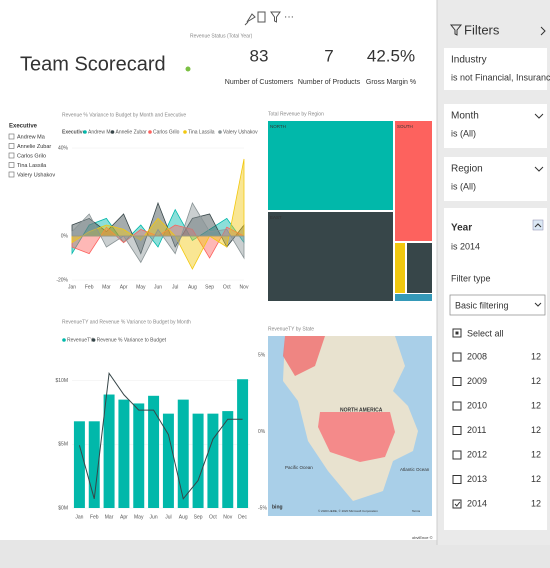 Image resolution: width=550 pixels, height=568 pixels. I want to click on x-tick-label: Jan, so click(79, 517).